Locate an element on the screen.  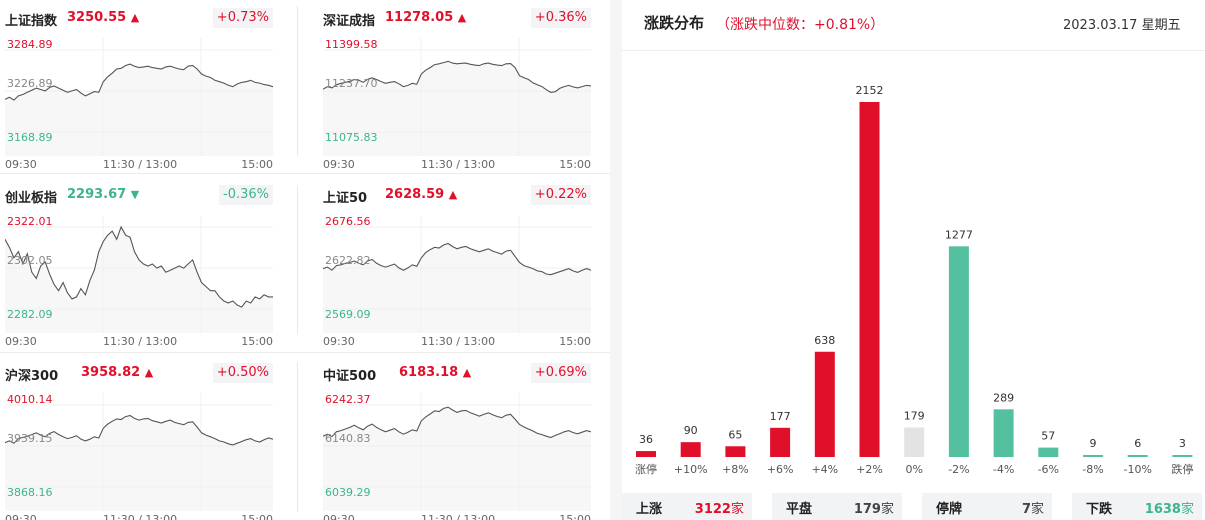
y-min-label: 3868.16 is located at coordinates (30, 492).